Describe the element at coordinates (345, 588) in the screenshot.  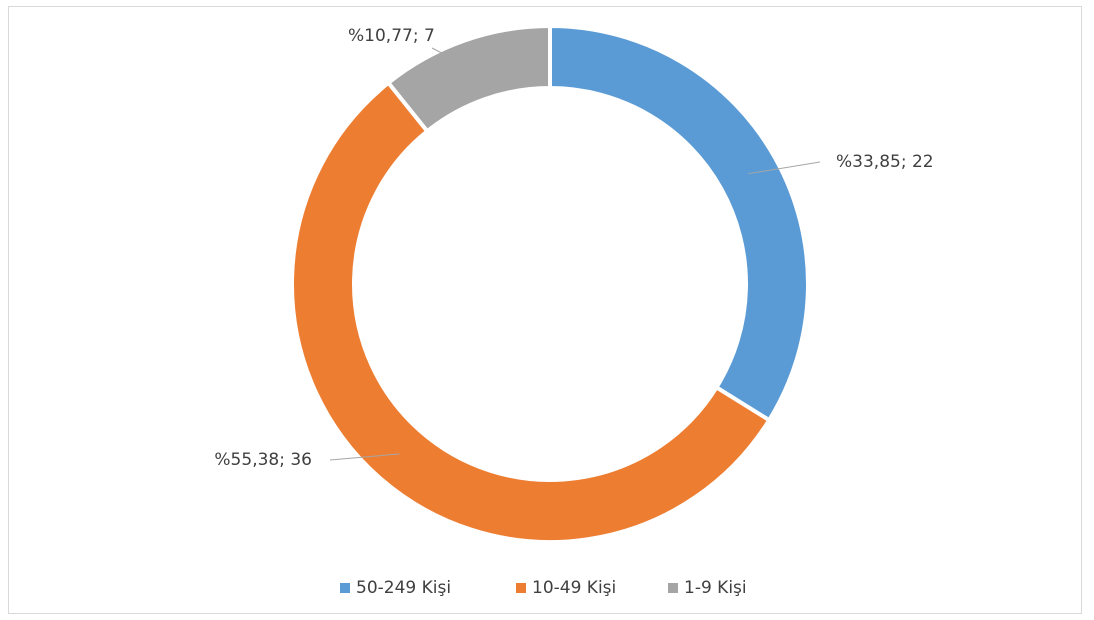
I see `legend-swatch-50-249-ki-i` at that location.